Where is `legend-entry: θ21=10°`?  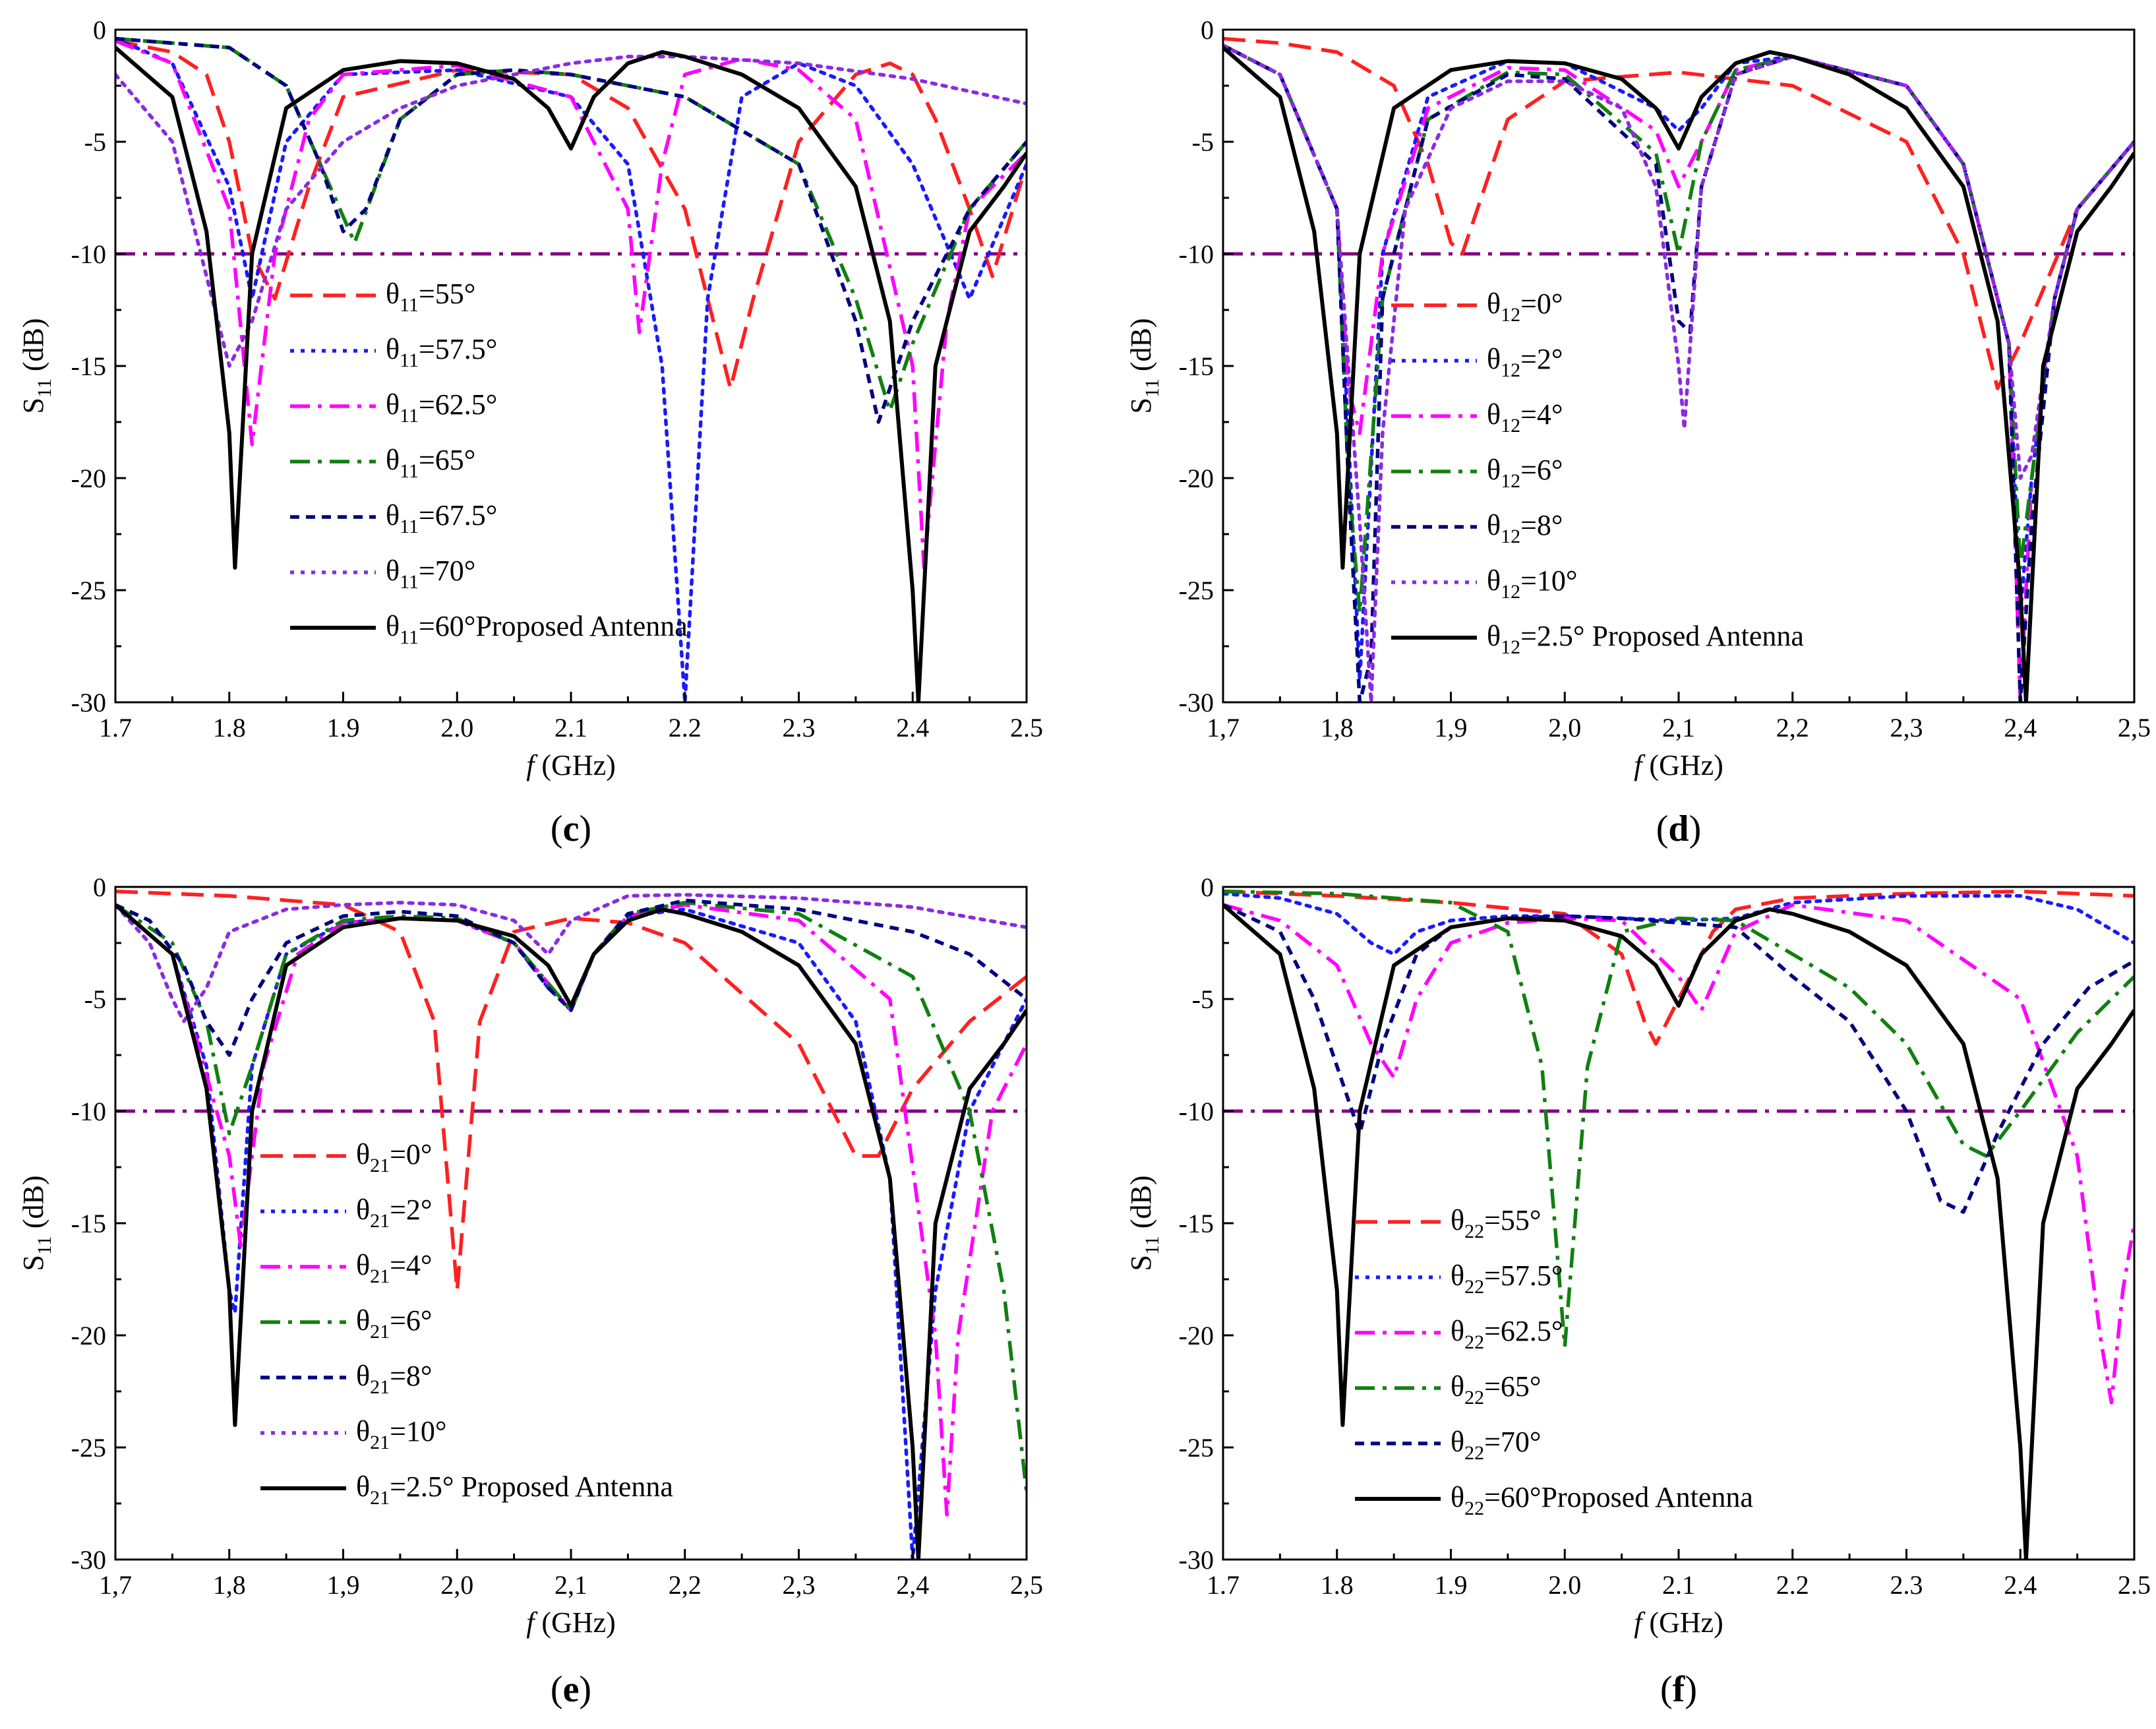 legend-entry: θ21=10° is located at coordinates (401, 1434).